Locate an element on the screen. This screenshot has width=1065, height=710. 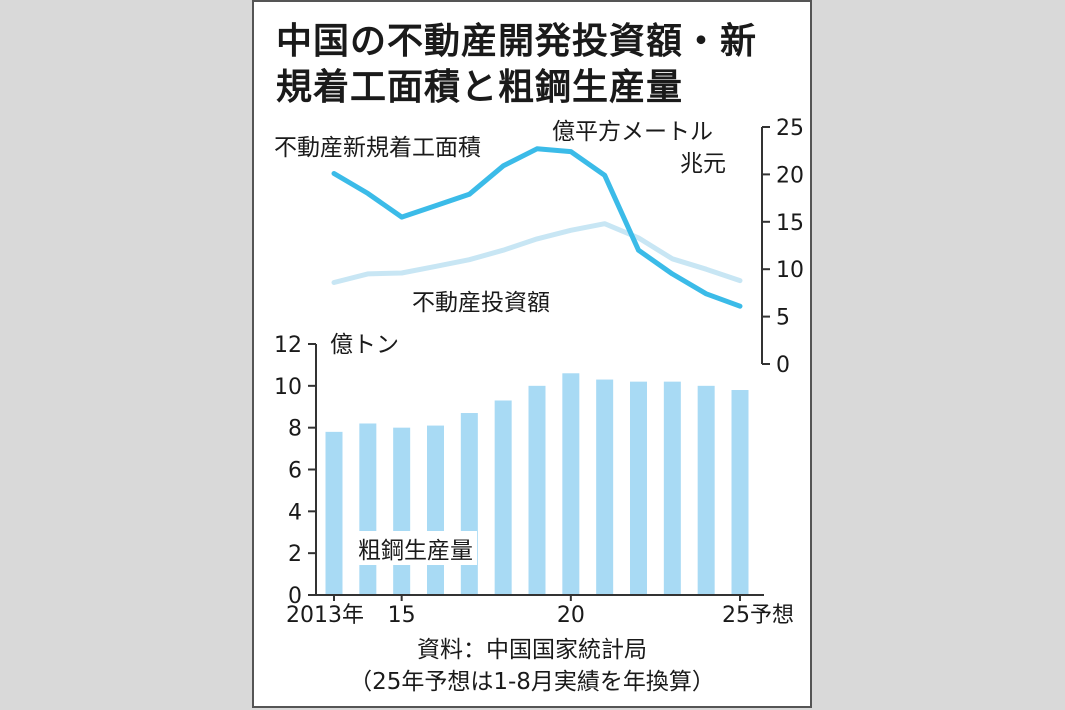
bar-y-tick-label: 6 is located at coordinates (295, 471).